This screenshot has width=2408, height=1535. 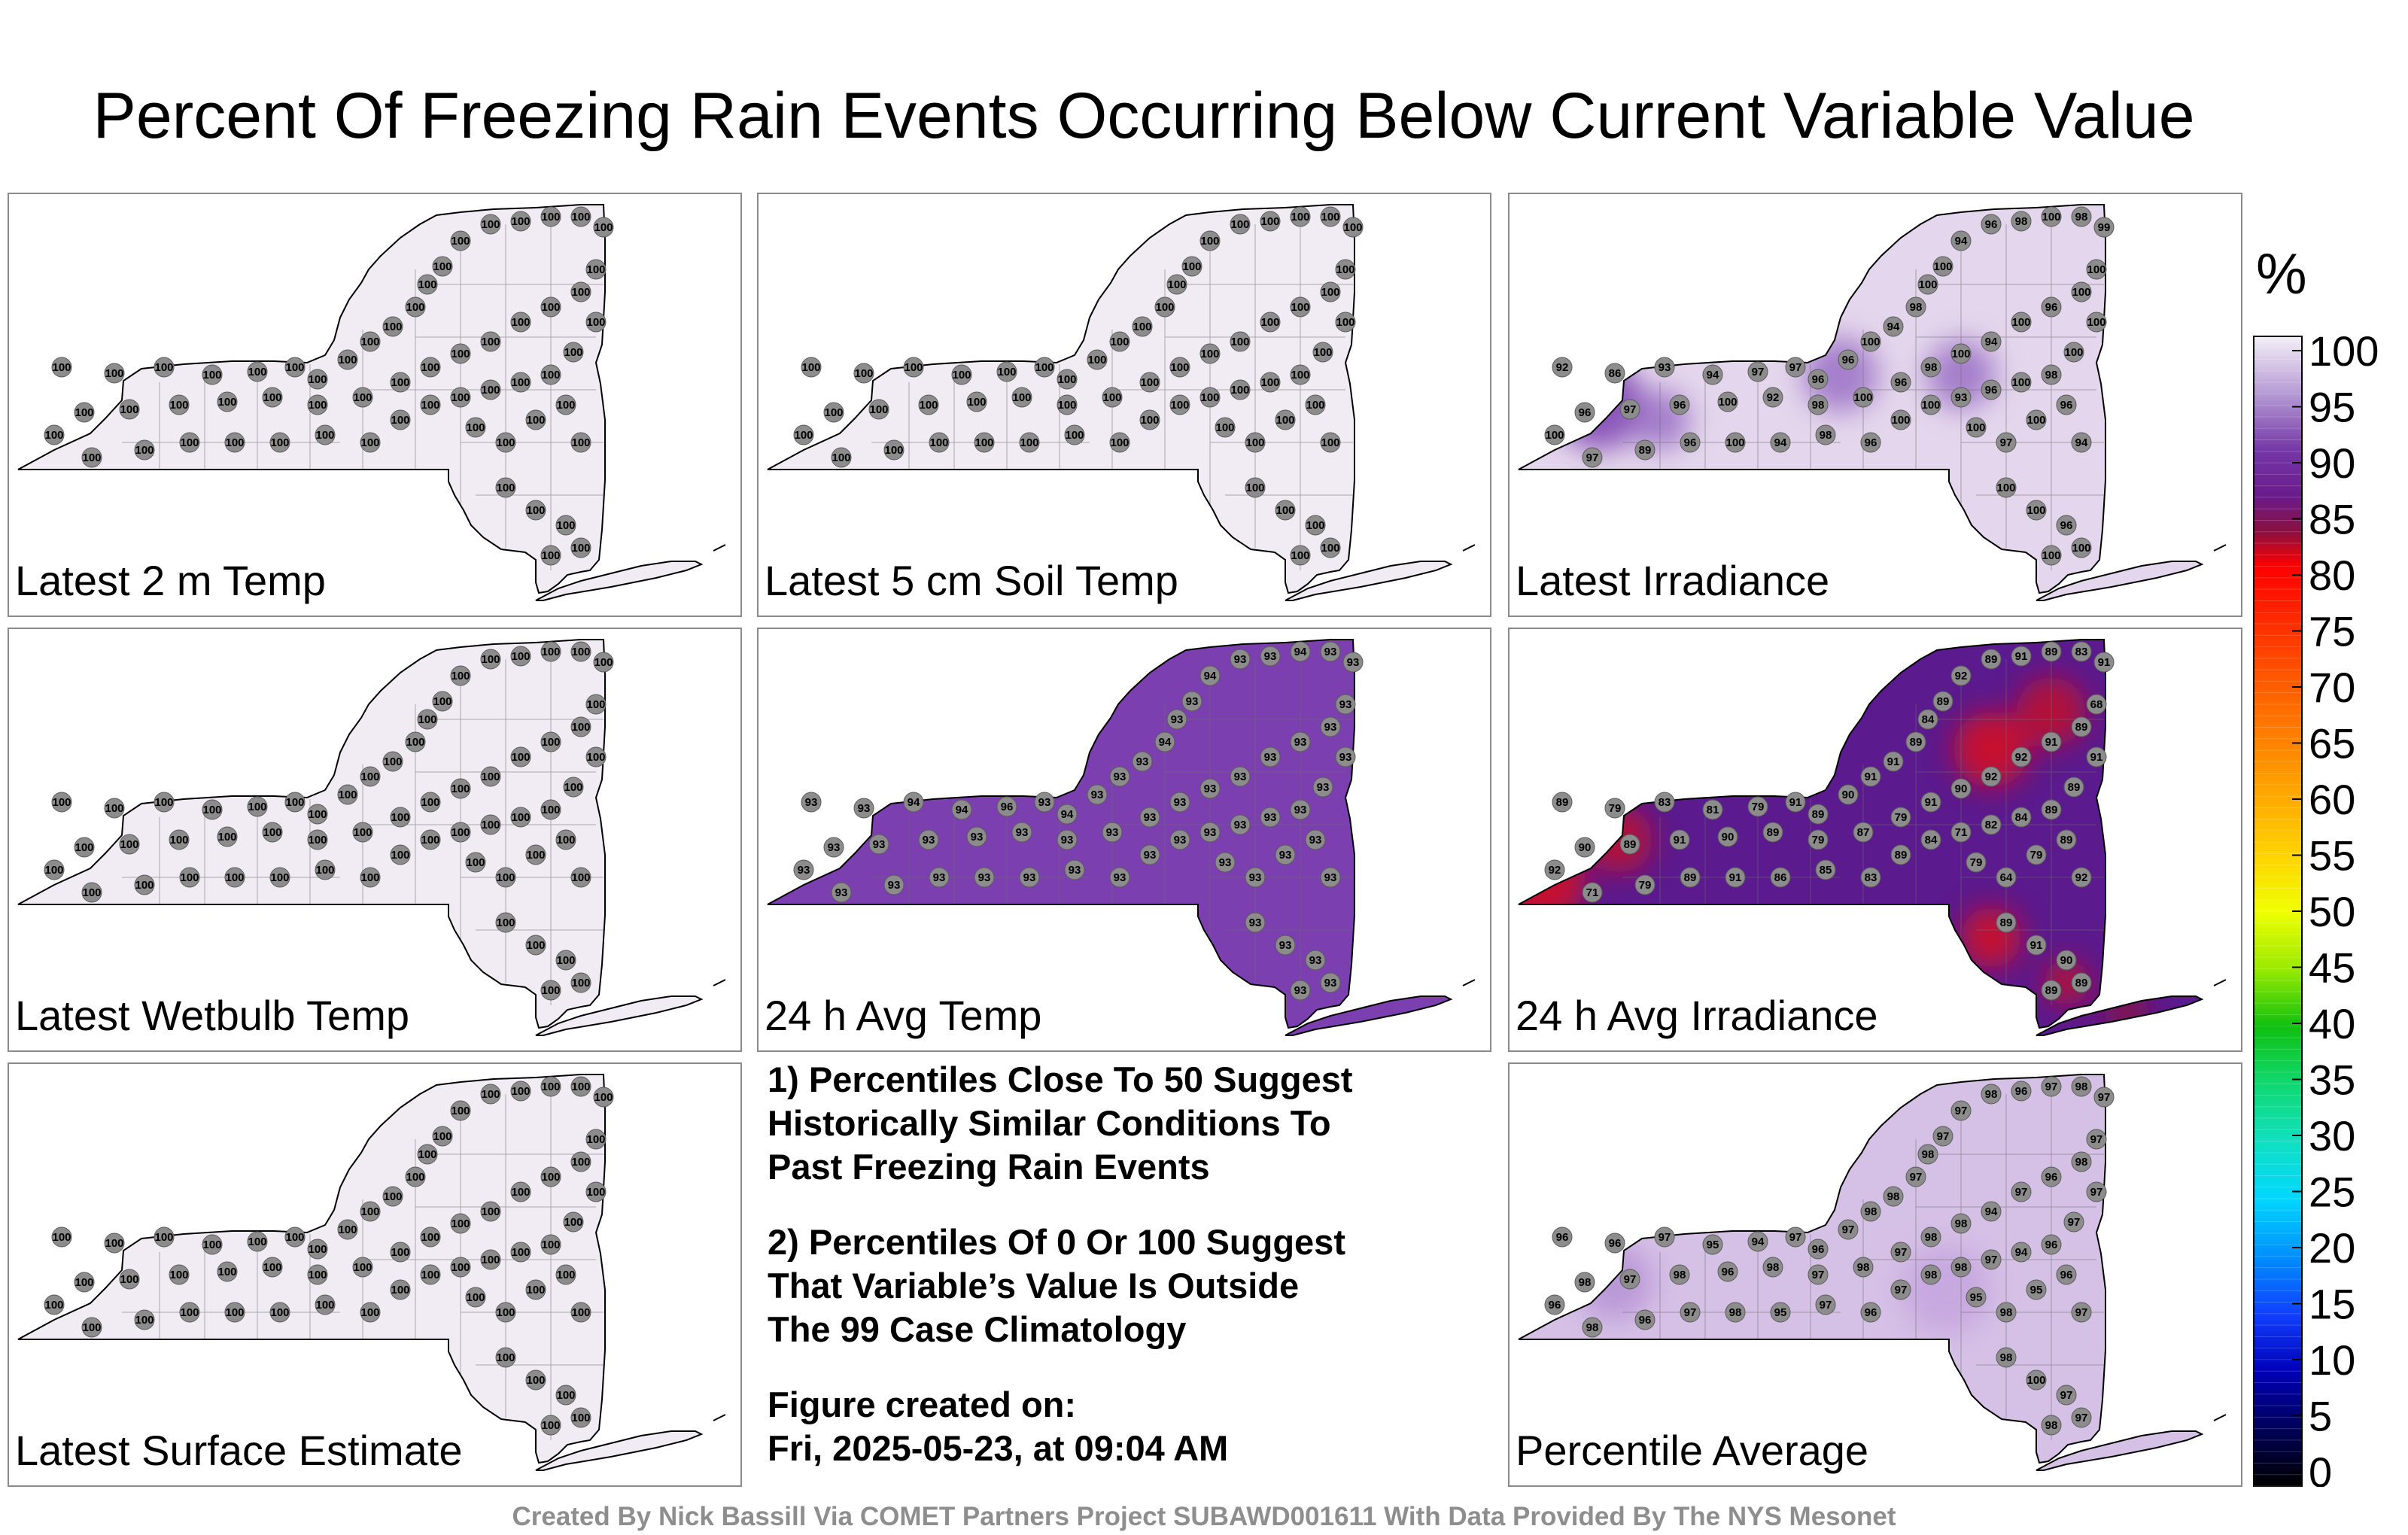 I want to click on colorbar-tick-label: 40, so click(x=2332, y=1023).